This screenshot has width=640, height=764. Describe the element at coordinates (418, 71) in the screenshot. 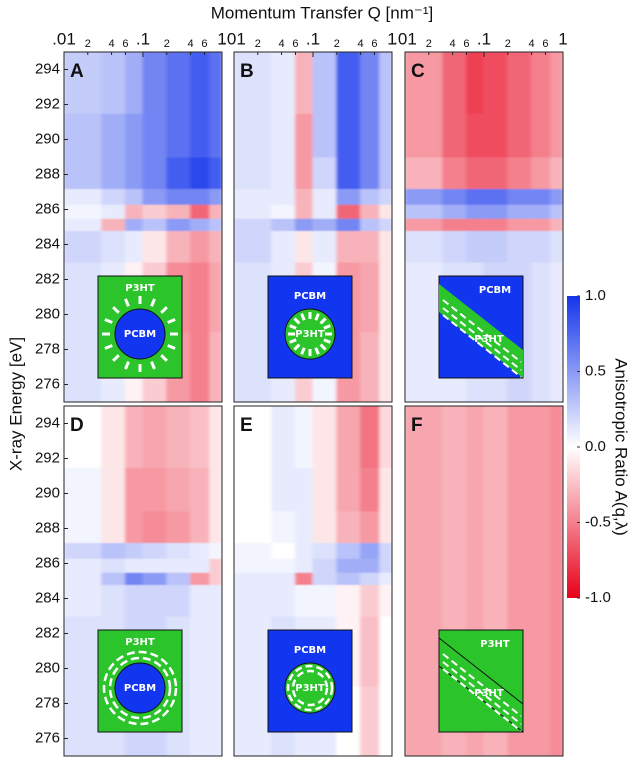

I see `panel-label: C` at that location.